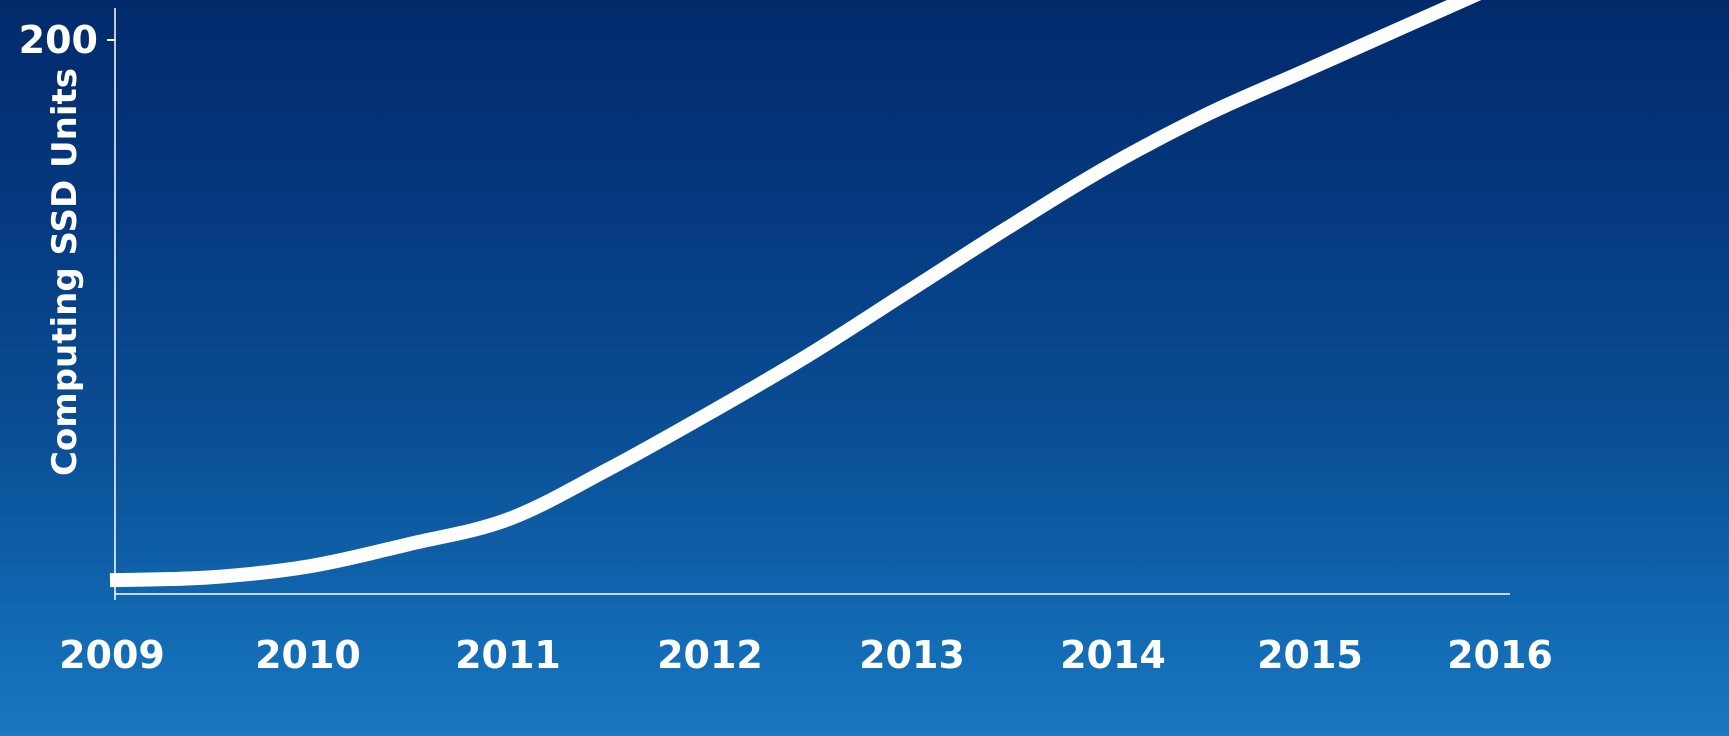 The image size is (1729, 736). I want to click on y-axis-label: Computing SSD Units, so click(65, 272).